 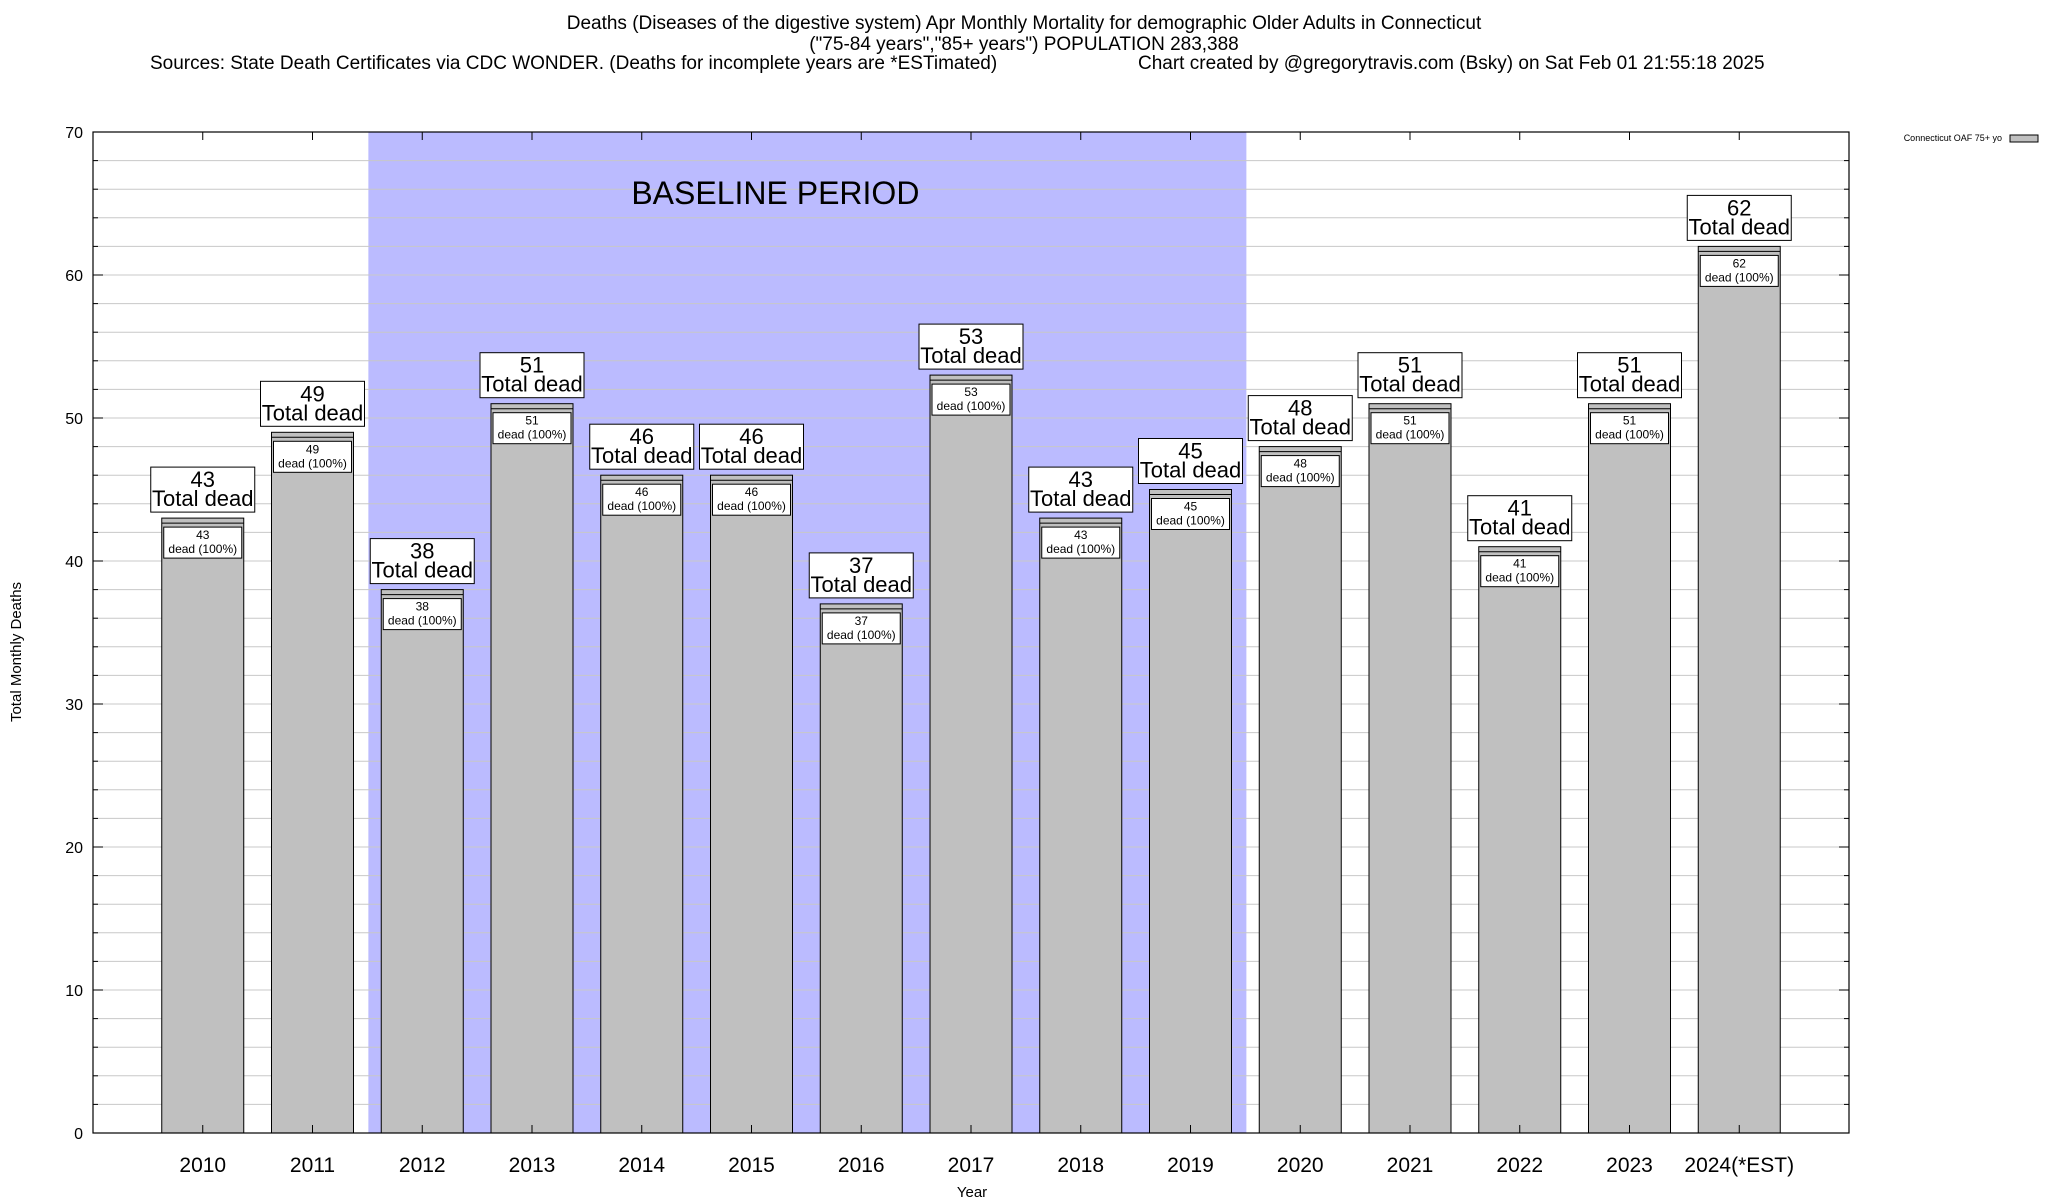 I want to click on x-tick-label: 2010, so click(x=202, y=1165).